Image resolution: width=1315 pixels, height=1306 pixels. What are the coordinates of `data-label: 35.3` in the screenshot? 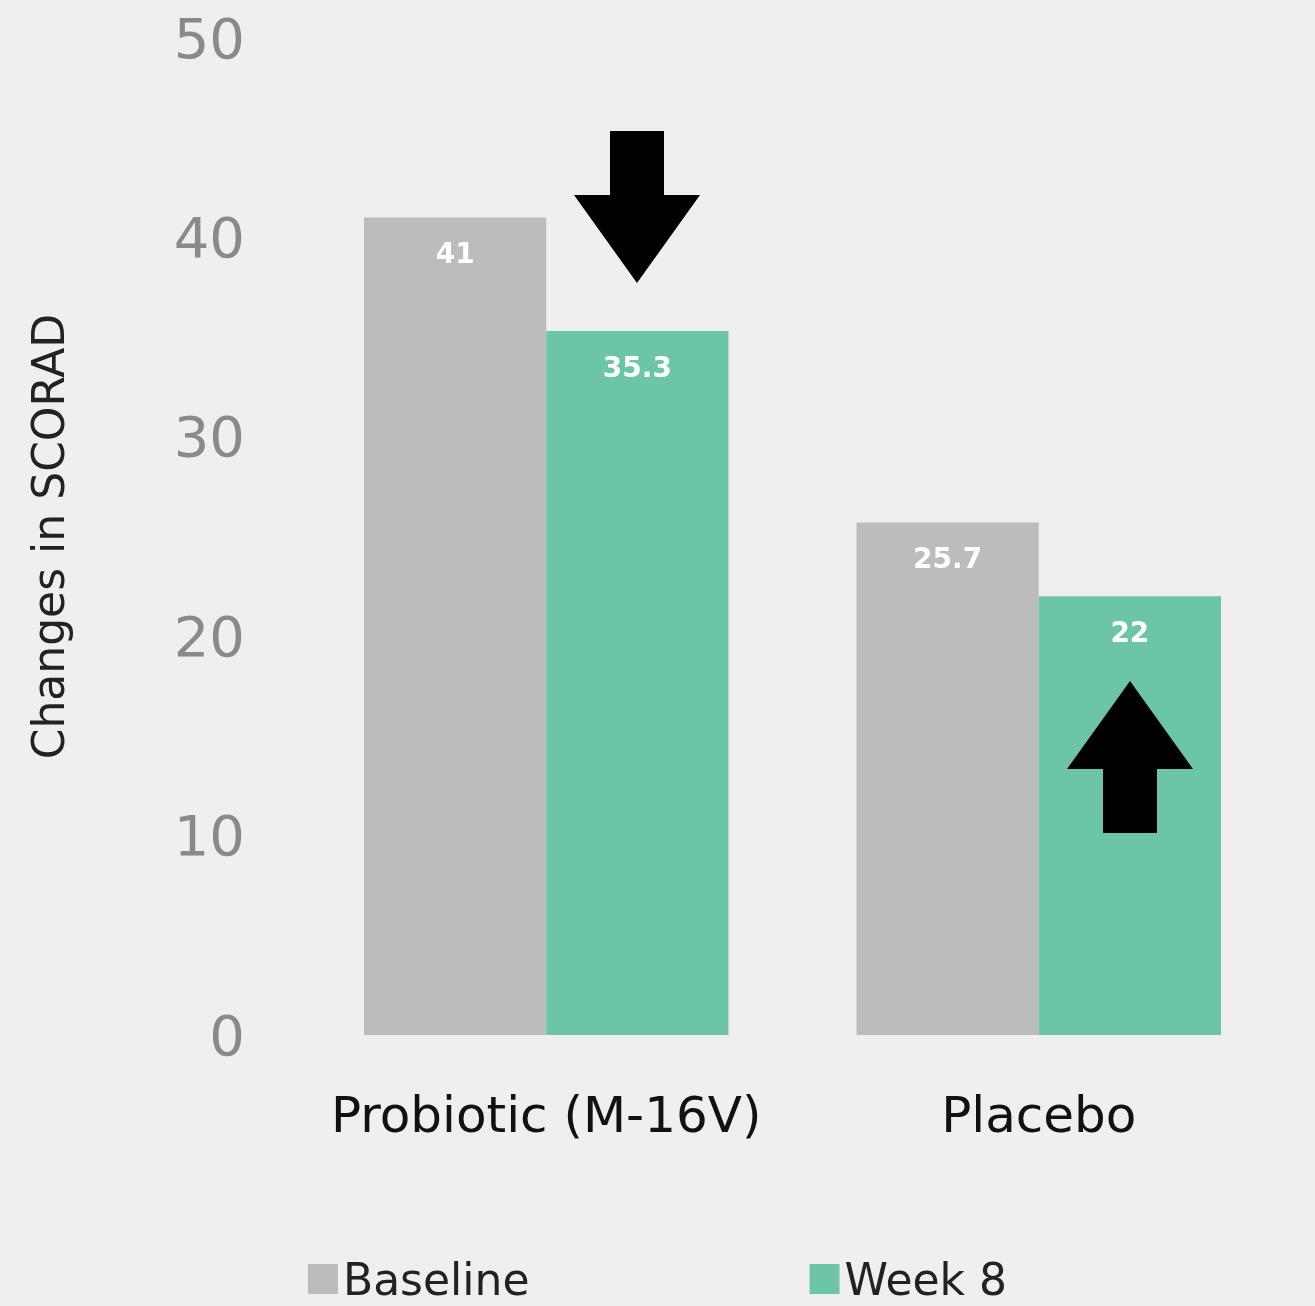 It's located at (637, 367).